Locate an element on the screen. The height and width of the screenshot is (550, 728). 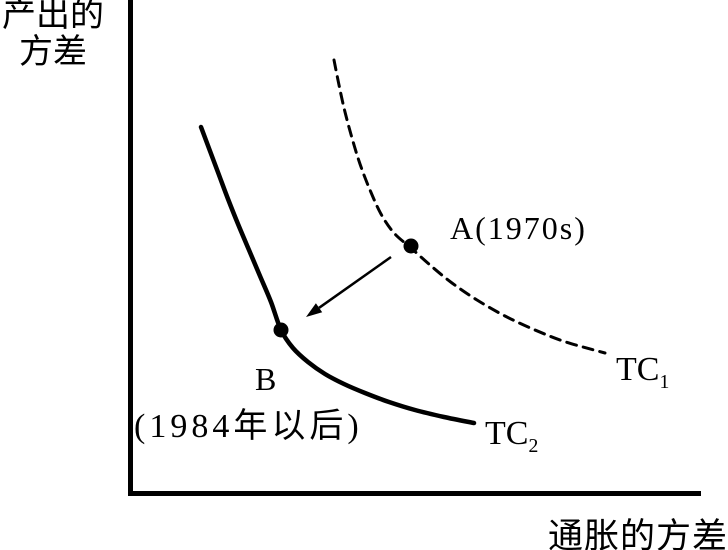
shift-arrow-shaft is located at coordinates (355, 282).